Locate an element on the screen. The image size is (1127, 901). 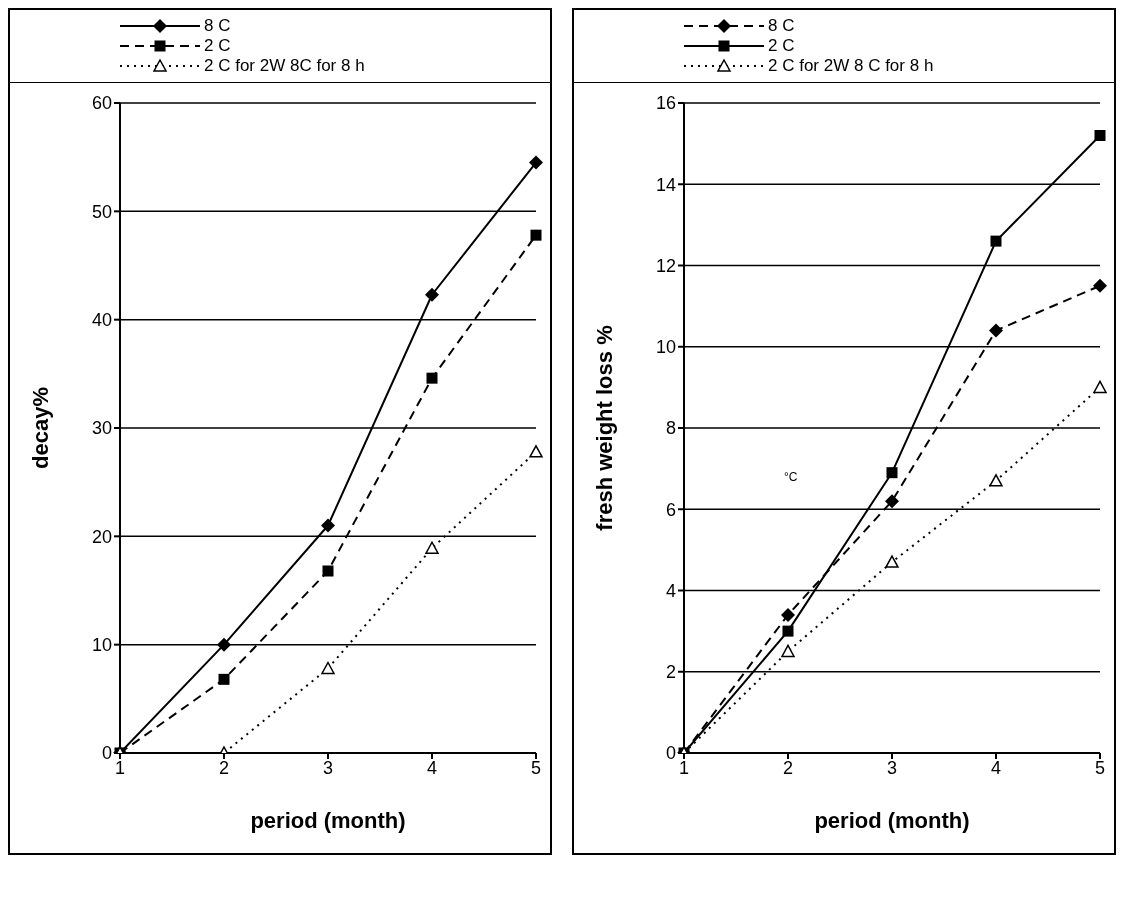
y-tick-label: 20 is located at coordinates (101, 536).